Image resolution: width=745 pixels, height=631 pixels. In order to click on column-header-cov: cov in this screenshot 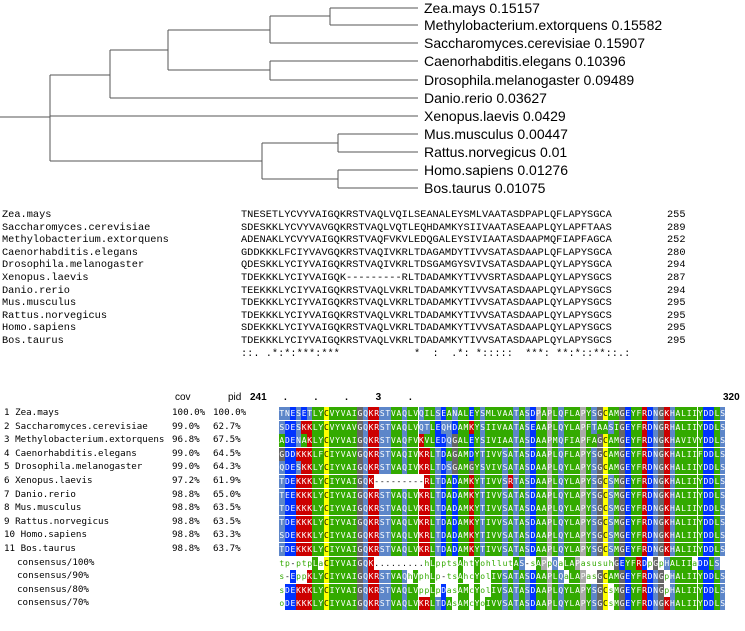, I will do `click(183, 397)`.